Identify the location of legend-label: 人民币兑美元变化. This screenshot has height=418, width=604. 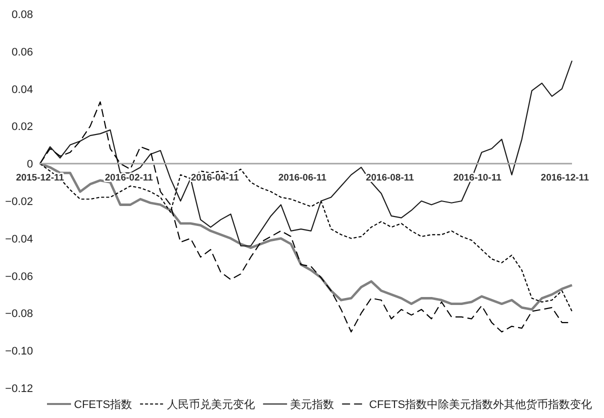
(211, 404).